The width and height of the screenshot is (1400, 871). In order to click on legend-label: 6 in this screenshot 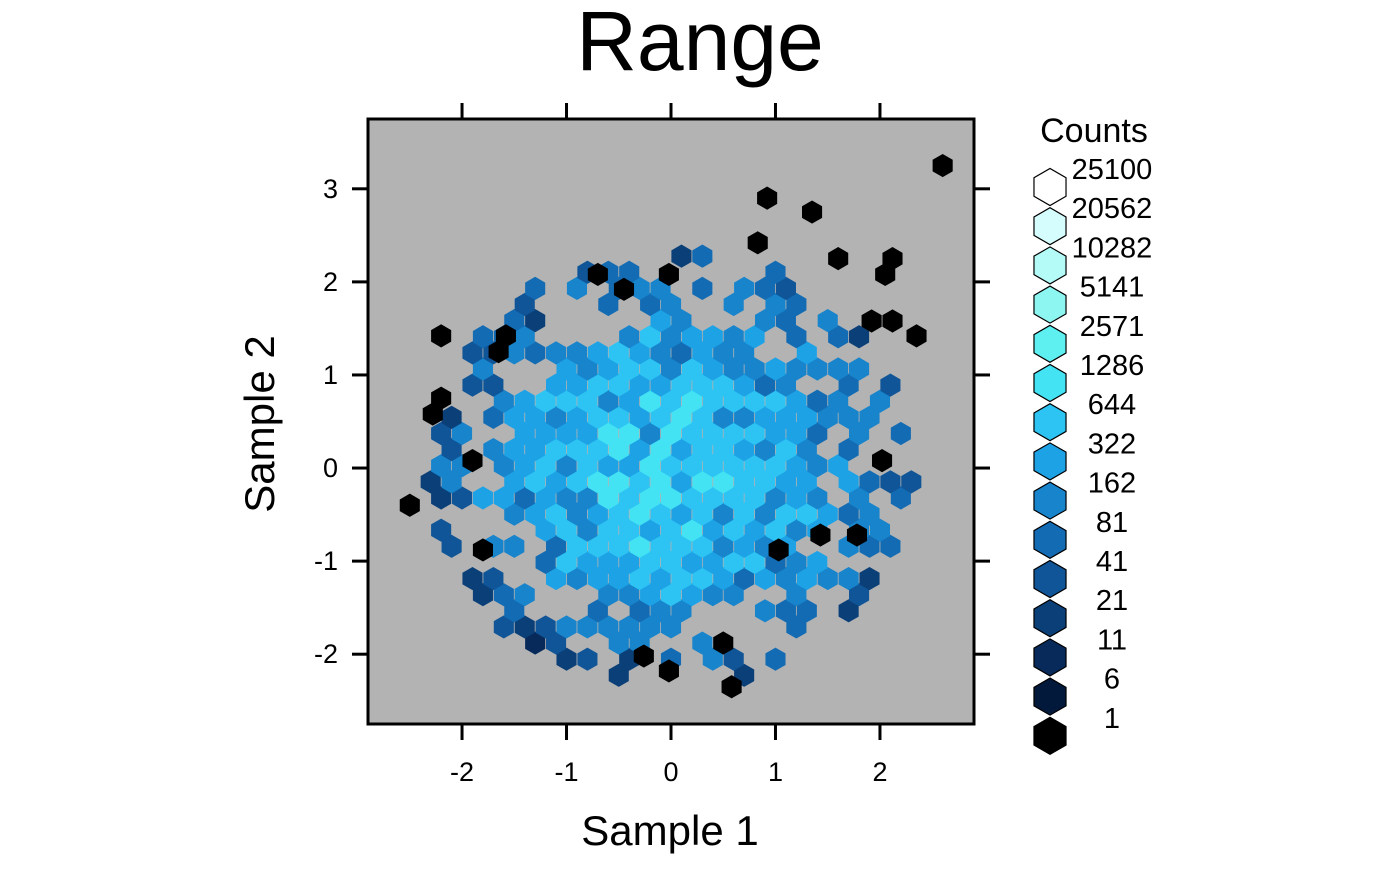, I will do `click(1112, 680)`.